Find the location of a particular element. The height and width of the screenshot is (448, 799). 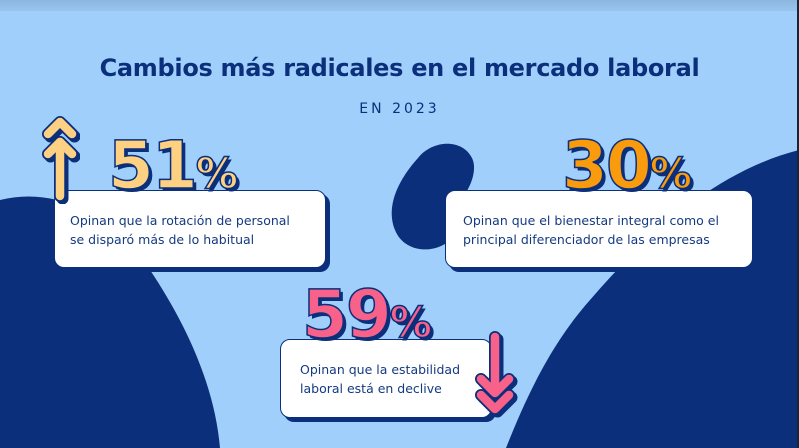

stat-card-stability is located at coordinates (386, 378).